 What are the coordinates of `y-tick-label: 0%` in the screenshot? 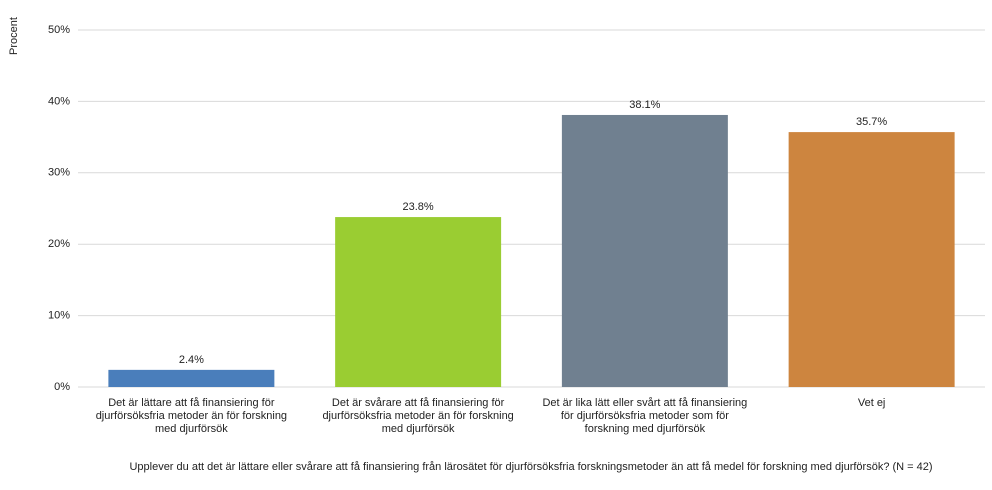 It's located at (62, 387).